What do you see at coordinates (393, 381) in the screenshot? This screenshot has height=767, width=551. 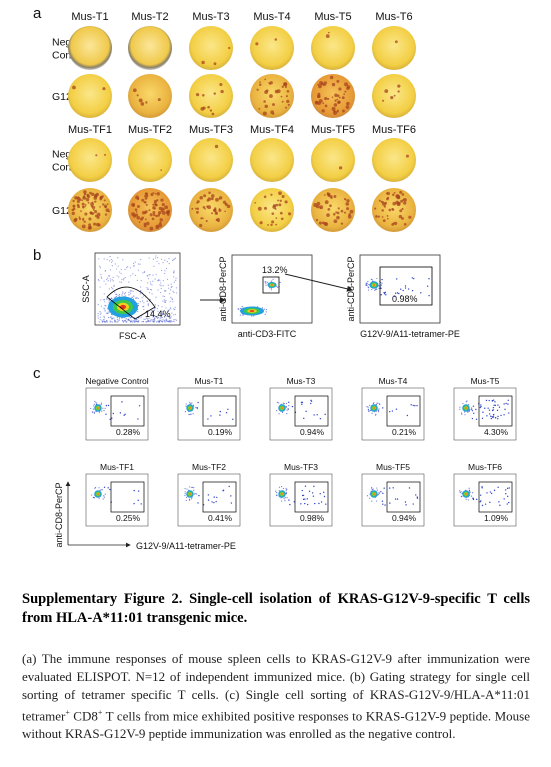 I see `plot-title: Mus-T4` at bounding box center [393, 381].